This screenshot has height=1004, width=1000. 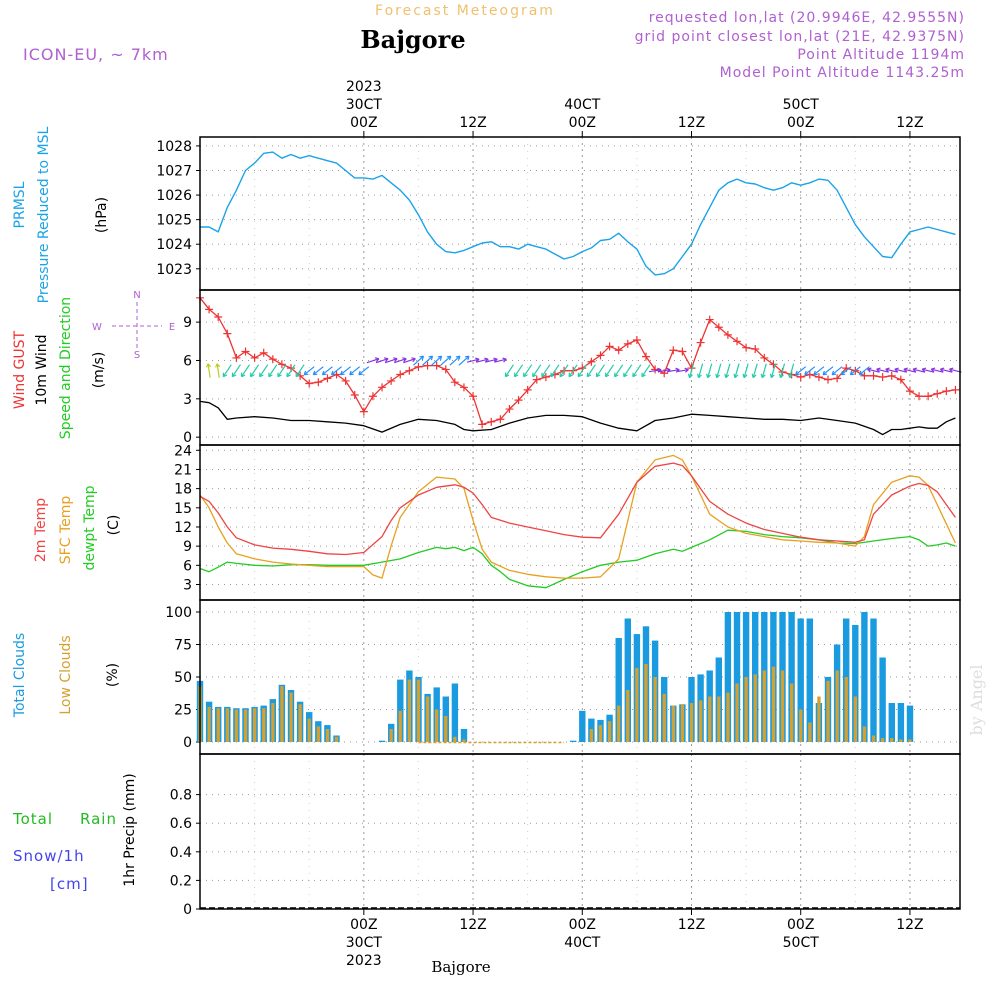 I want to click on y-tick-label: 75, so click(x=183, y=646).